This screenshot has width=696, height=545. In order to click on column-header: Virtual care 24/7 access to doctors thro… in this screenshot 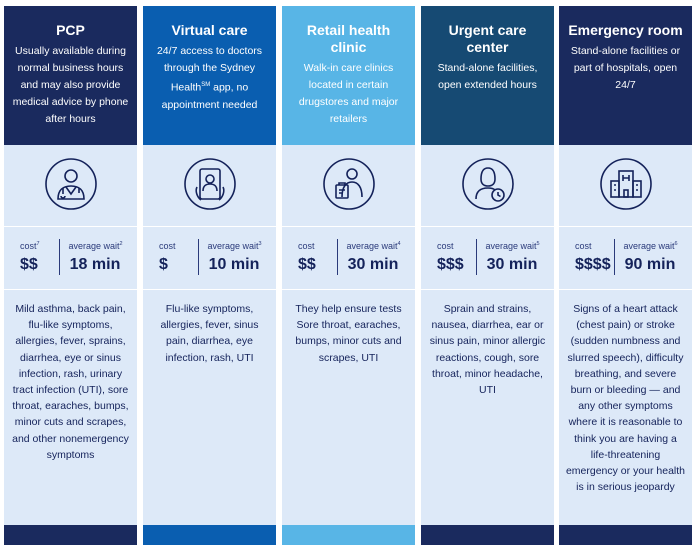, I will do `click(209, 75)`.